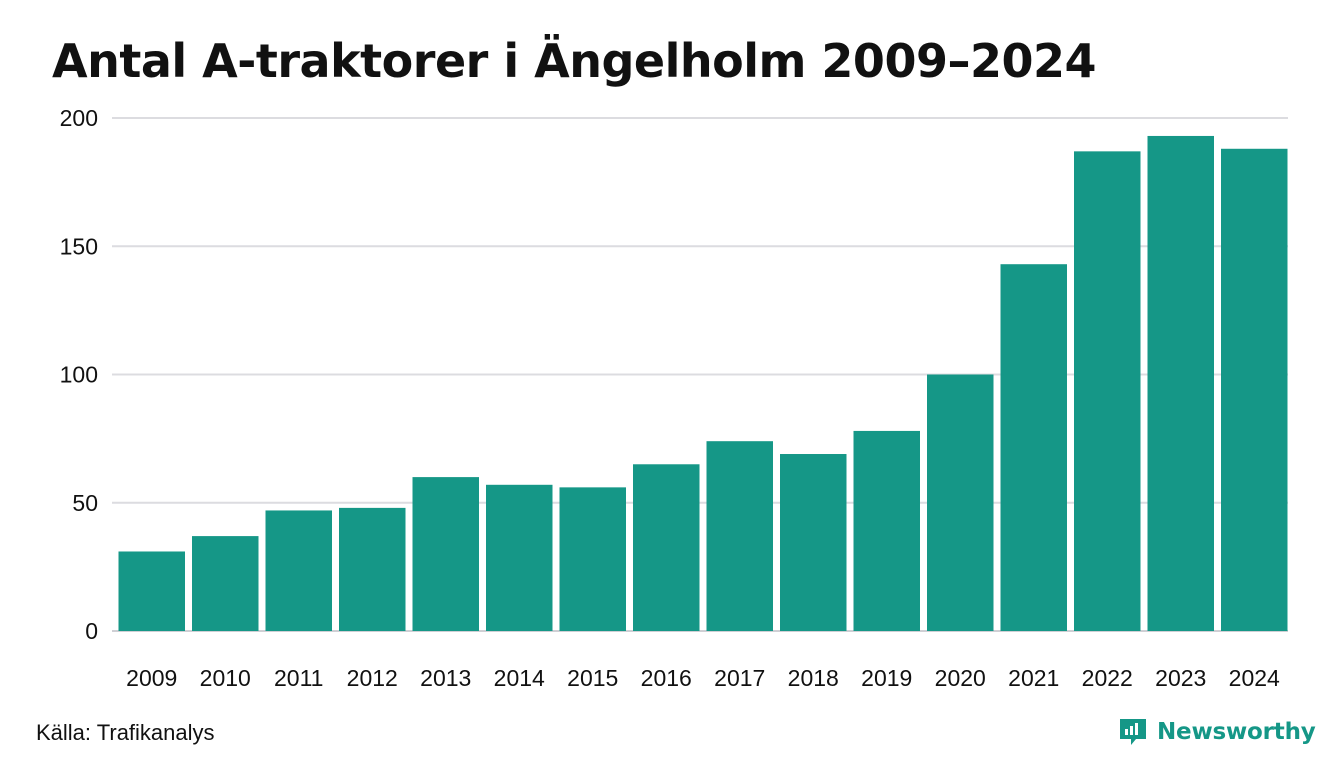  Describe the element at coordinates (85, 503) in the screenshot. I see `y-tick-label: 50` at that location.